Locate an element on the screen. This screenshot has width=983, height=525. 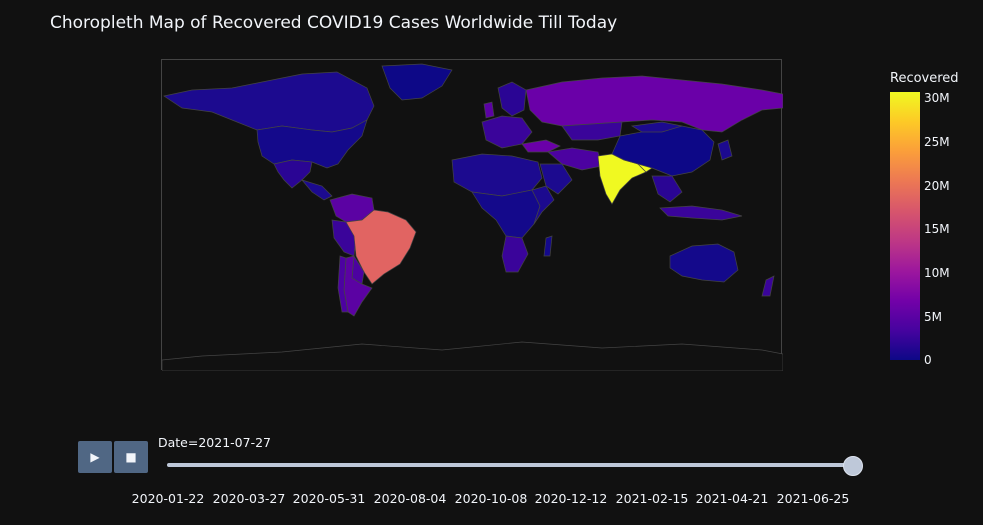
slider-tick-label: 2021-06-25 is located at coordinates (813, 498).